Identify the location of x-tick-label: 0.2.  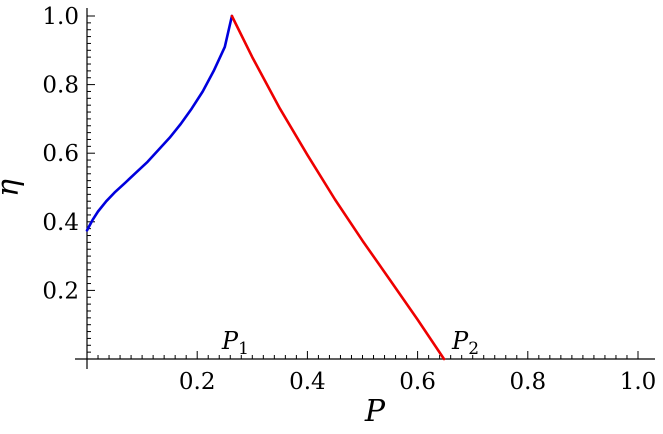
(197, 382).